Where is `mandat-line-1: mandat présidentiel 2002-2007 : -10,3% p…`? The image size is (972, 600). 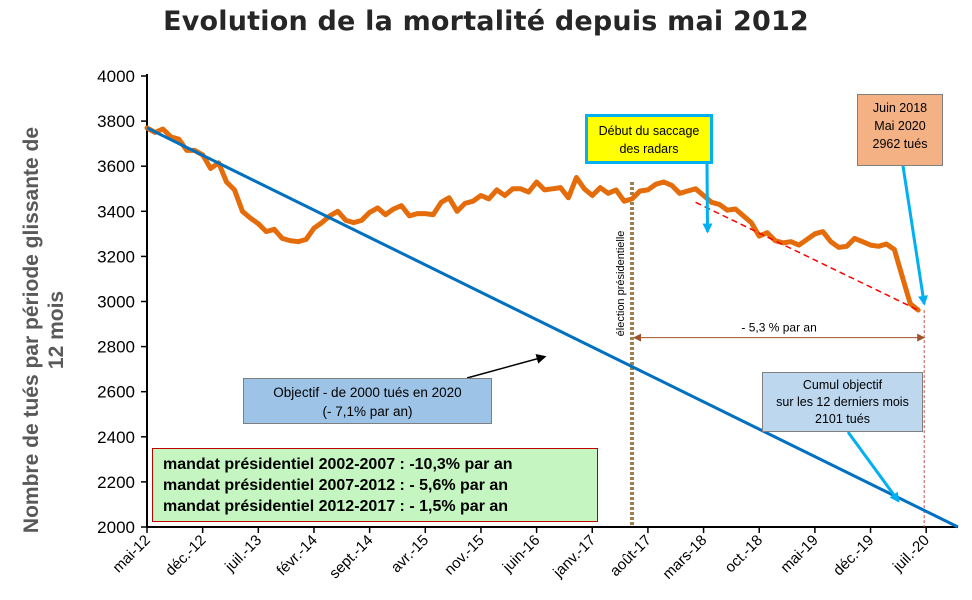
mandat-line-1: mandat présidentiel 2002-2007 : -10,3% p… is located at coordinates (338, 464).